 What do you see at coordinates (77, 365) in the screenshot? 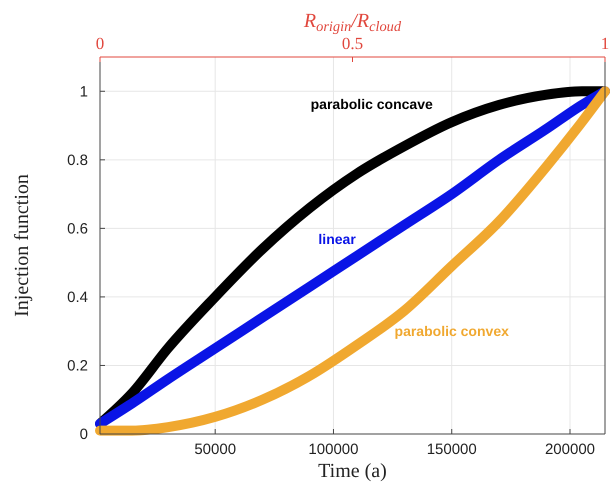
I see `y-tick-label: 0.2` at bounding box center [77, 365].